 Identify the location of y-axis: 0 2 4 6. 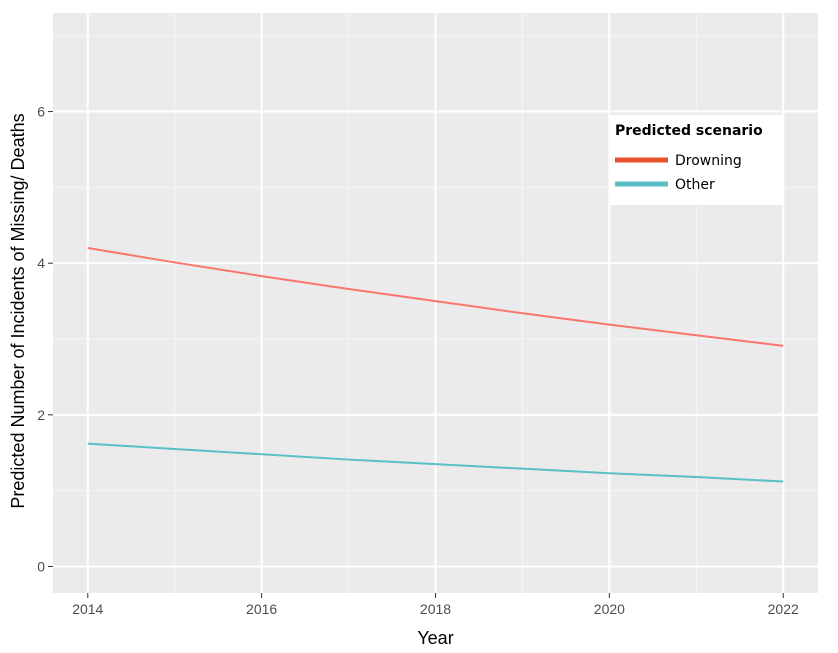
(45, 339).